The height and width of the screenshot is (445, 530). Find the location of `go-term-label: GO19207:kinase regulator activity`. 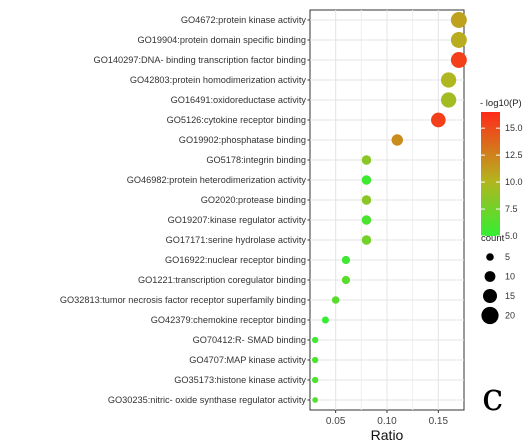

go-term-label: GO19207:kinase regulator activity is located at coordinates (237, 220).